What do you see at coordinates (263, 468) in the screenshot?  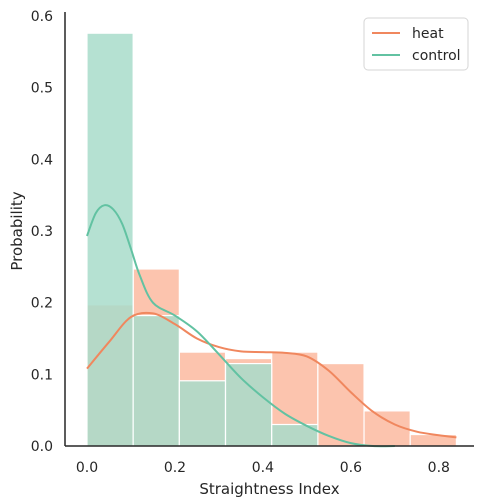 I see `x-tick-label: 0.4` at bounding box center [263, 468].